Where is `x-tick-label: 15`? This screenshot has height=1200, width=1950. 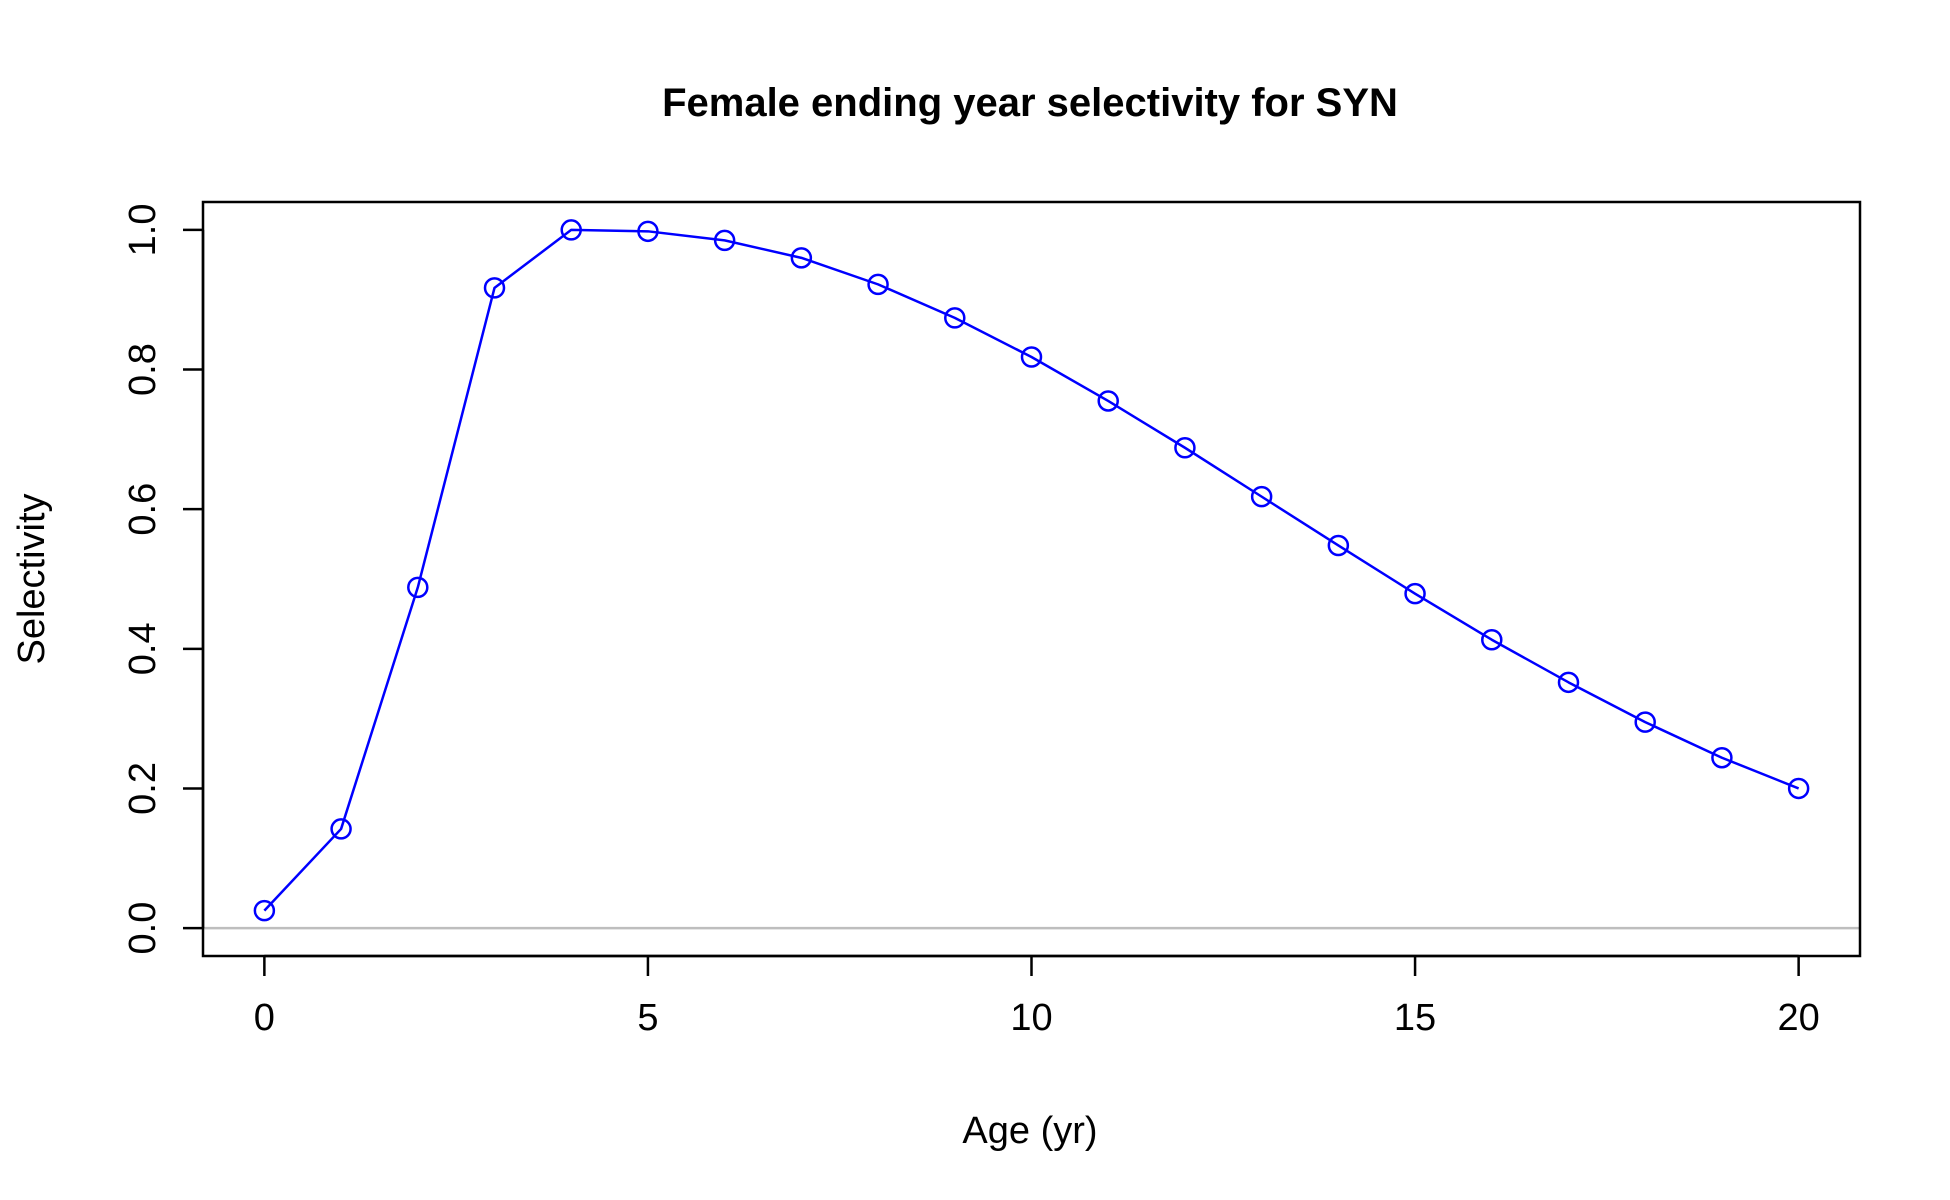
x-tick-label: 15 is located at coordinates (1415, 1018).